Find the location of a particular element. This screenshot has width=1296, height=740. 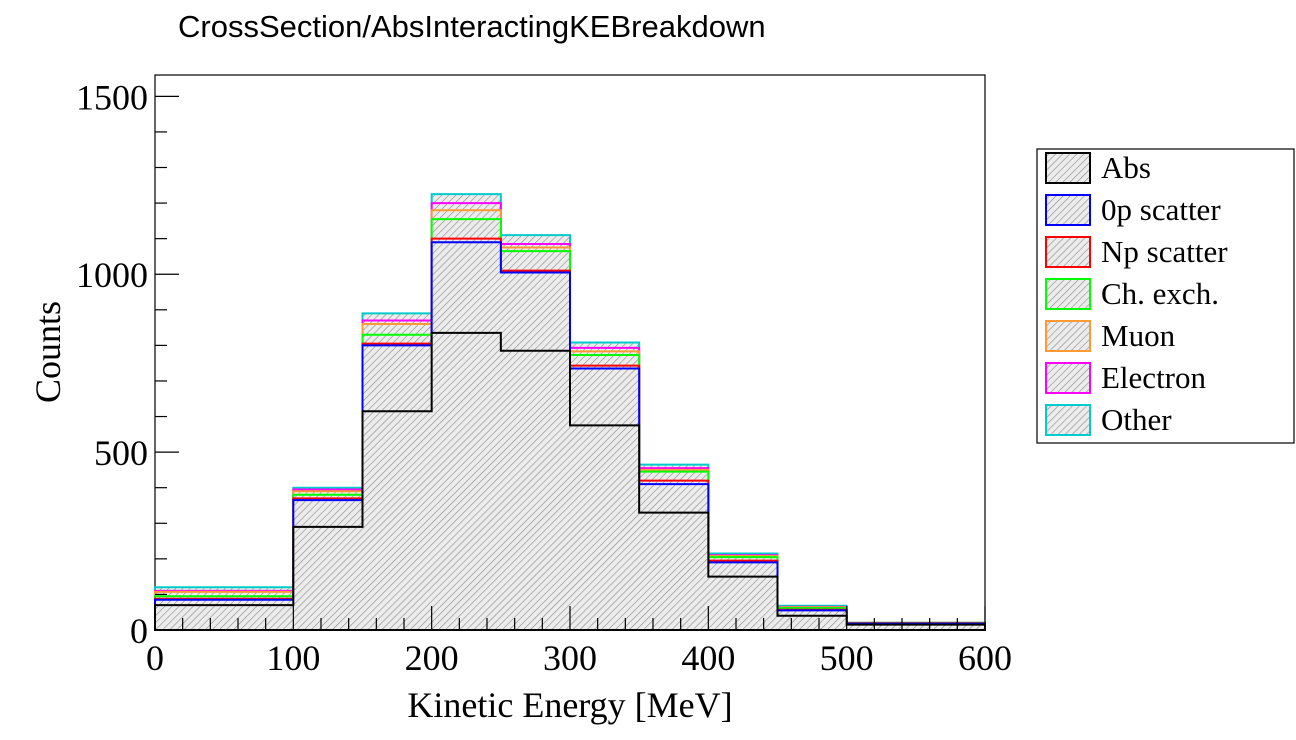

legend-item-0p-scatter: 0p scatter is located at coordinates (1133, 209).